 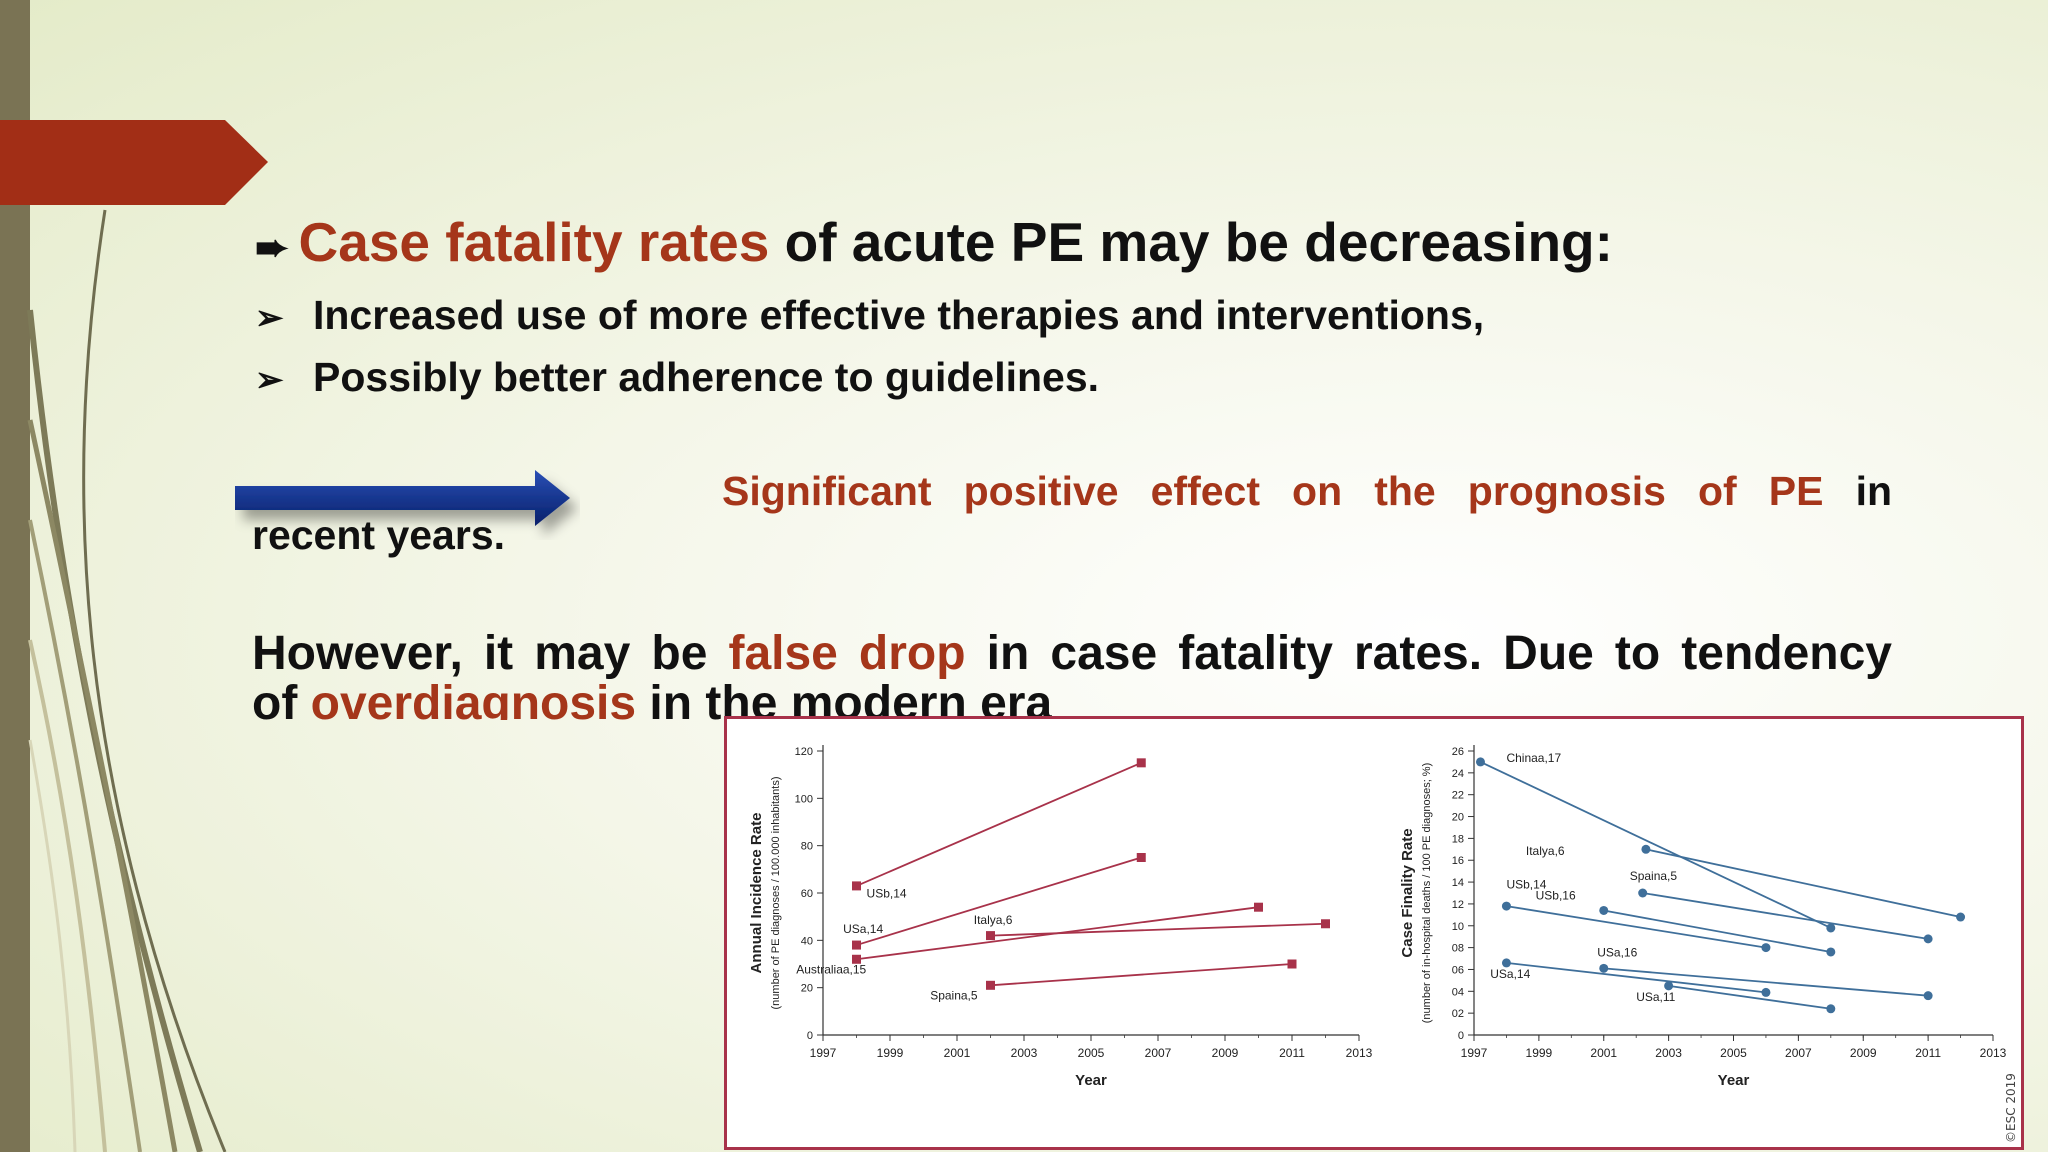 I want to click on title-highlight: Case fatality rates, so click(x=534, y=242).